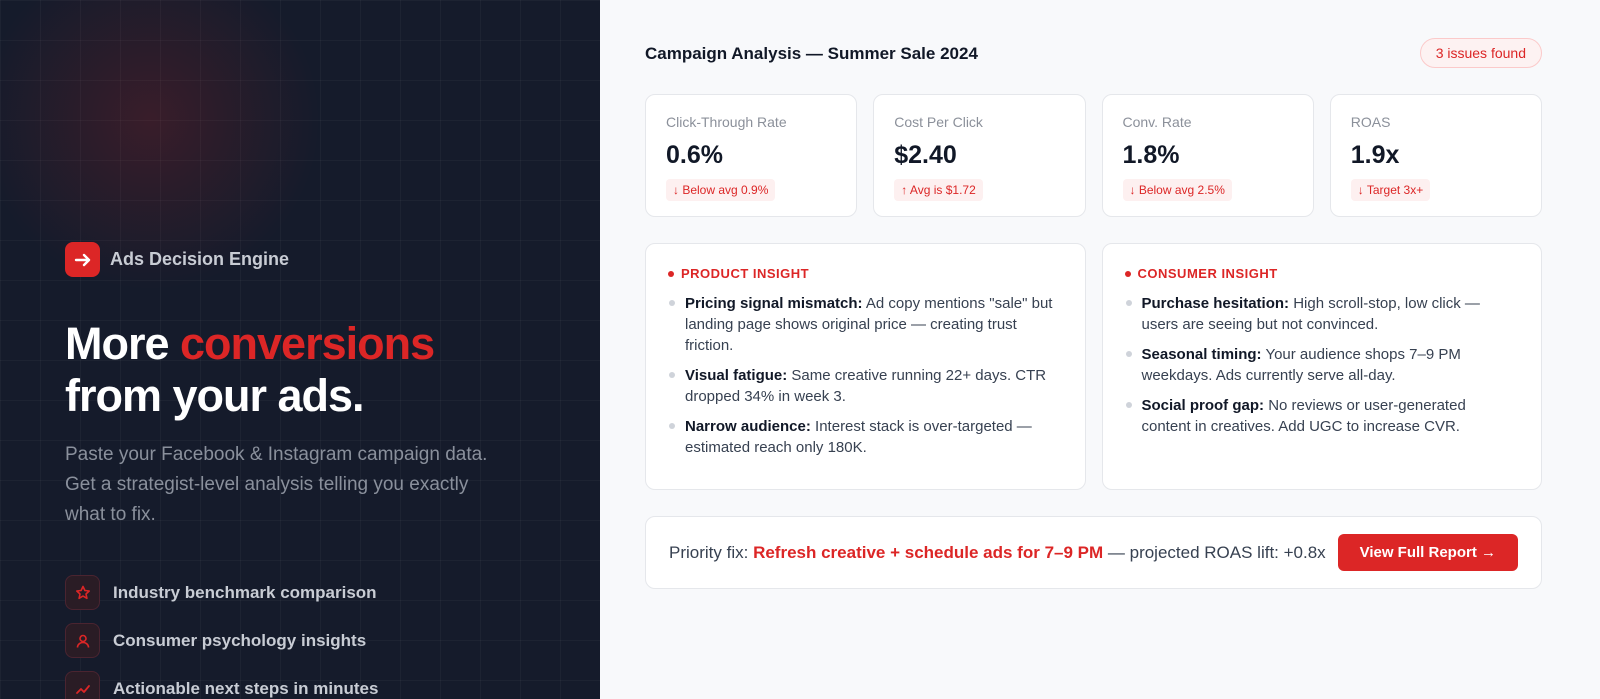 The height and width of the screenshot is (699, 1600). I want to click on metric-label: Click-Through Rate, so click(726, 122).